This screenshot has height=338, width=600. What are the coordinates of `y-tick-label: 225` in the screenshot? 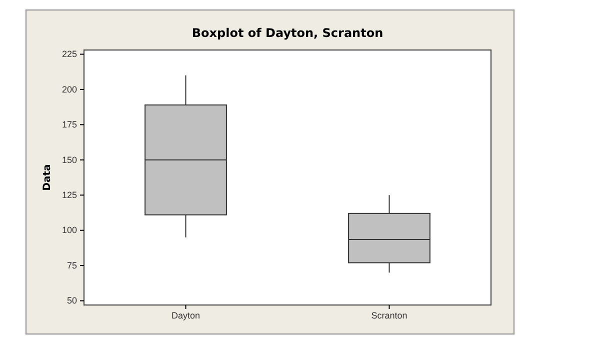 It's located at (69, 54).